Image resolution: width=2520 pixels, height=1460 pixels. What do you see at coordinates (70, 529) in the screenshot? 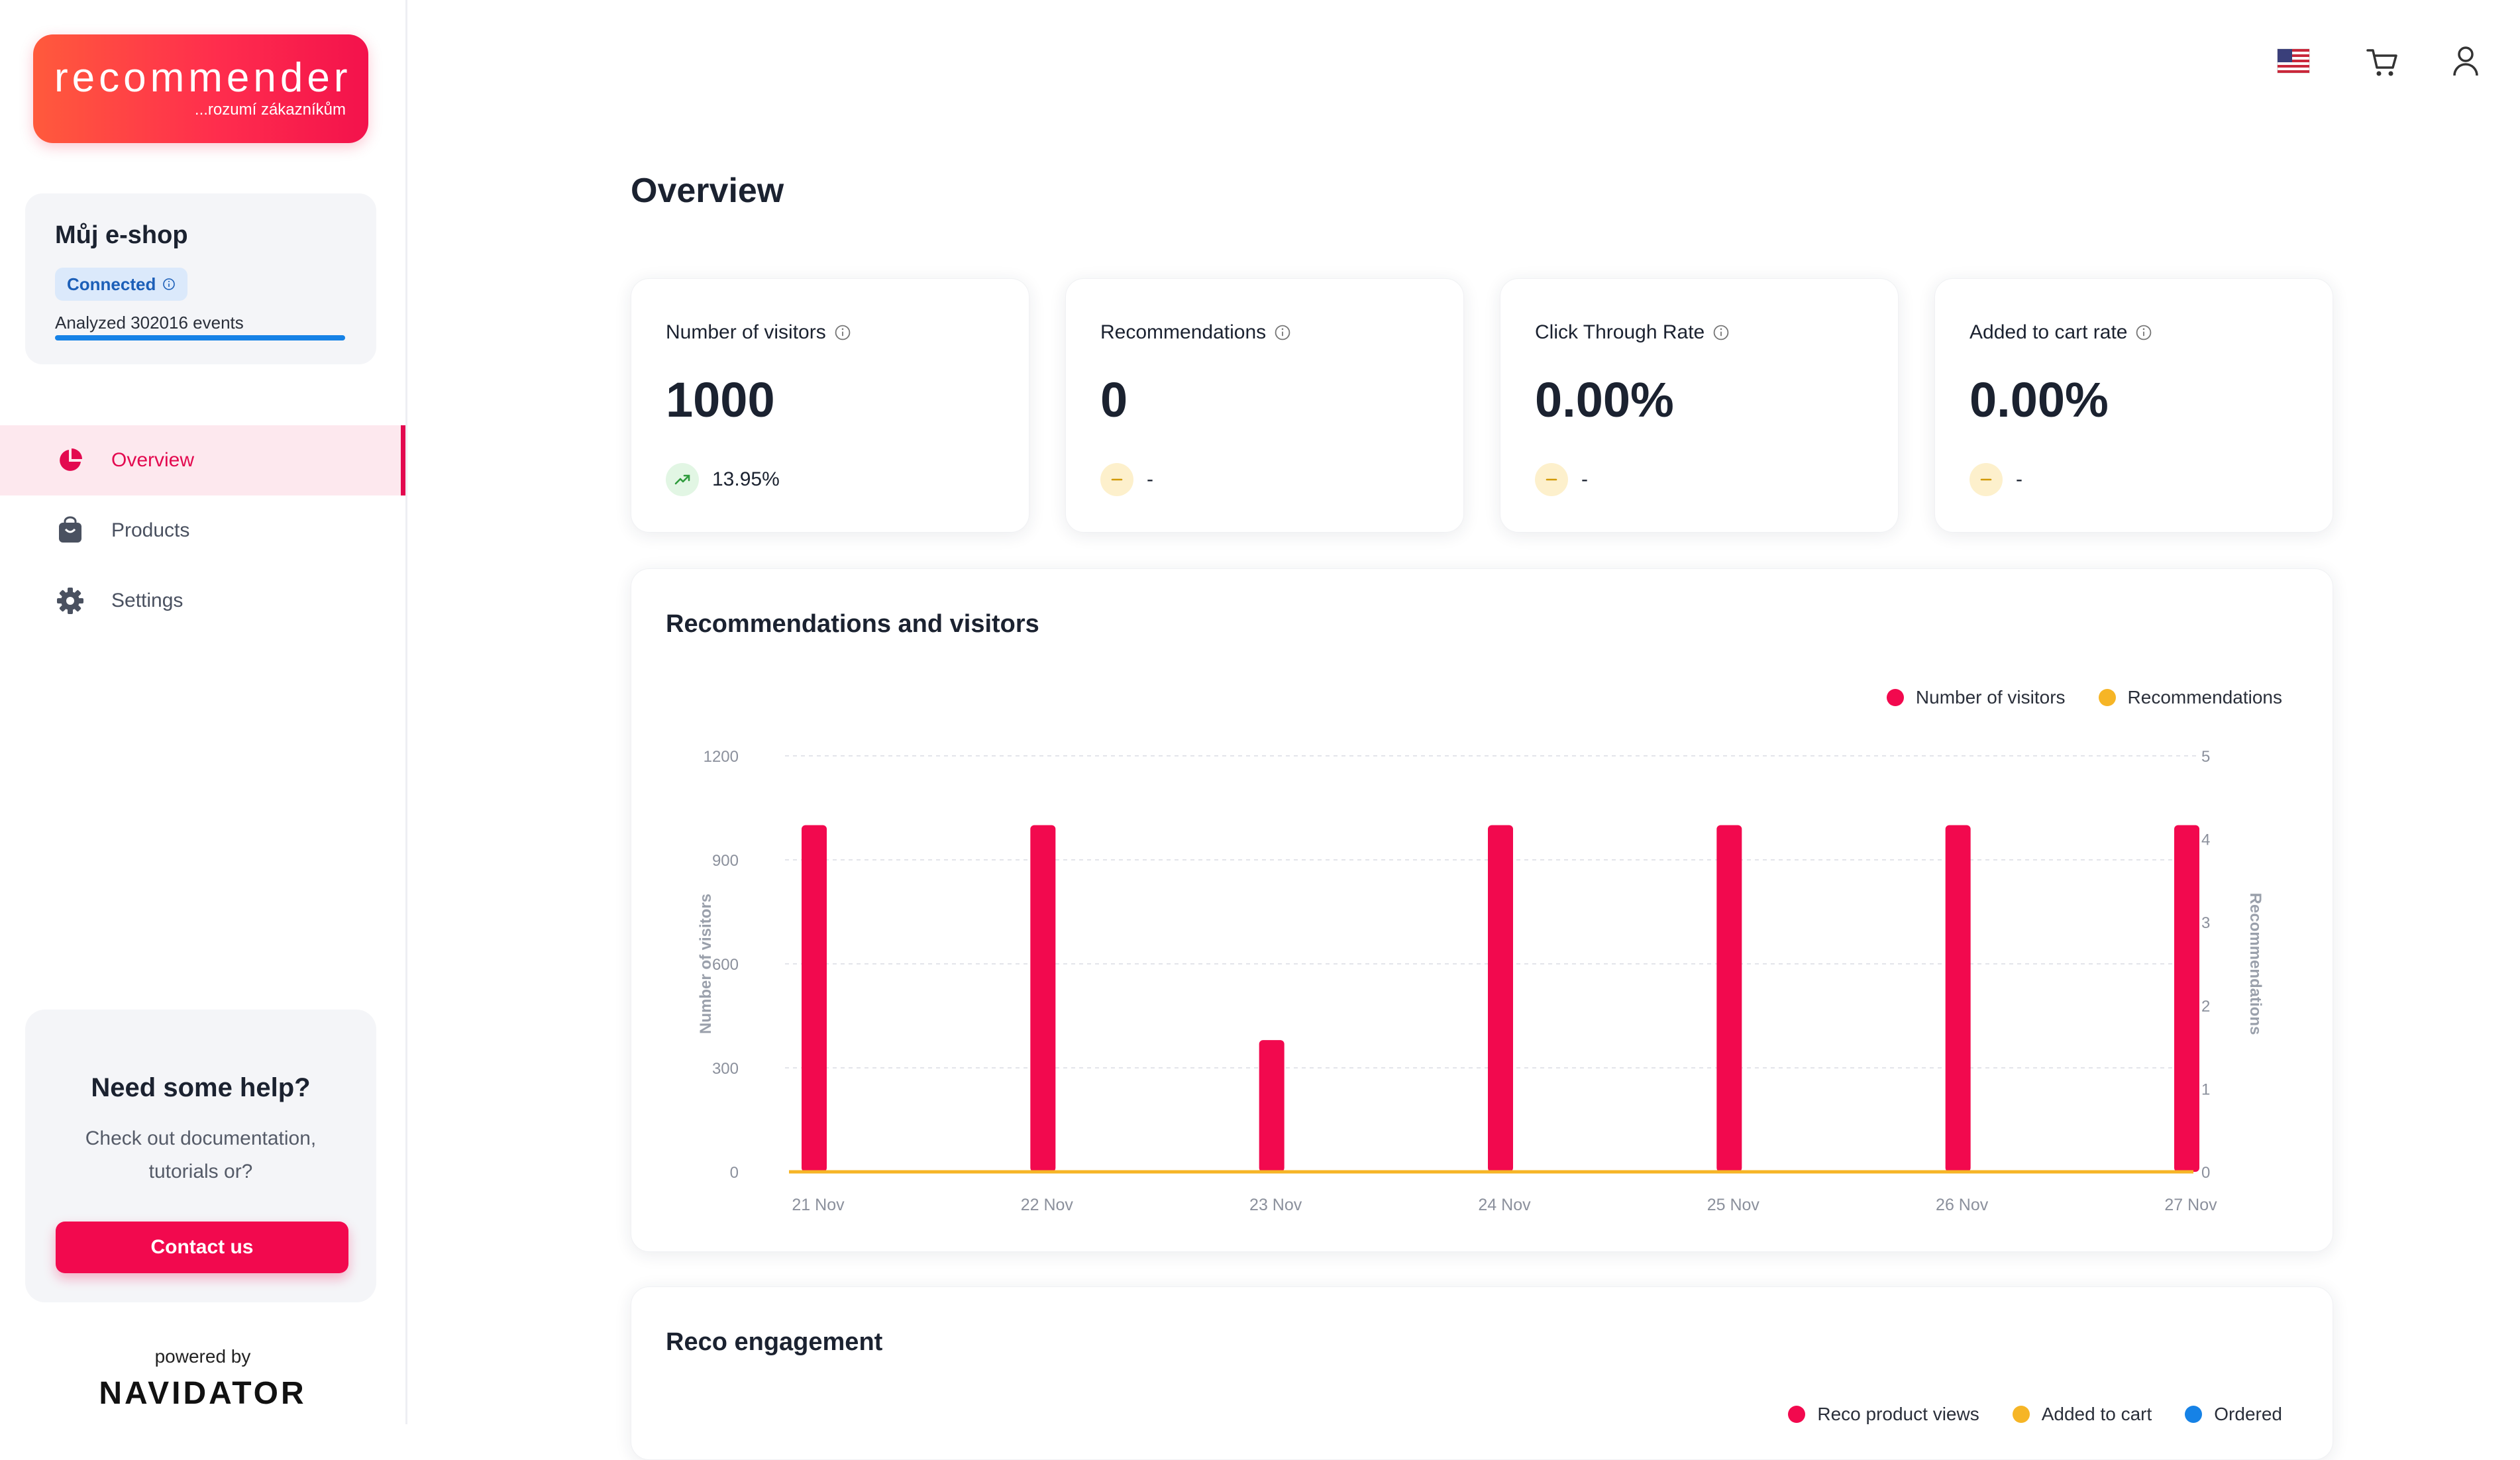
I see `bag-icon` at bounding box center [70, 529].